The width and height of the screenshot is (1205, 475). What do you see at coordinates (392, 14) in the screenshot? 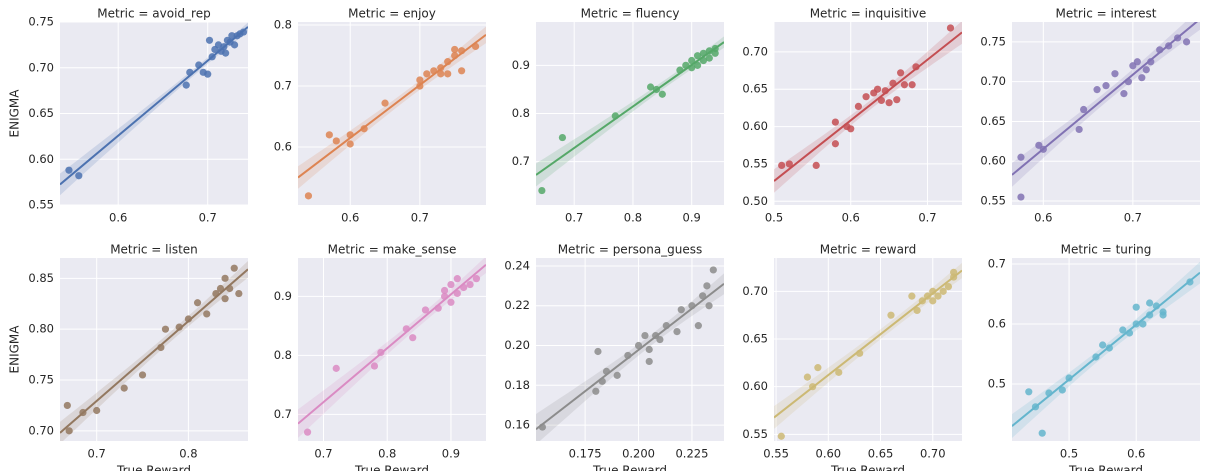
I see `facet-title: Metric = enjoy` at bounding box center [392, 14].